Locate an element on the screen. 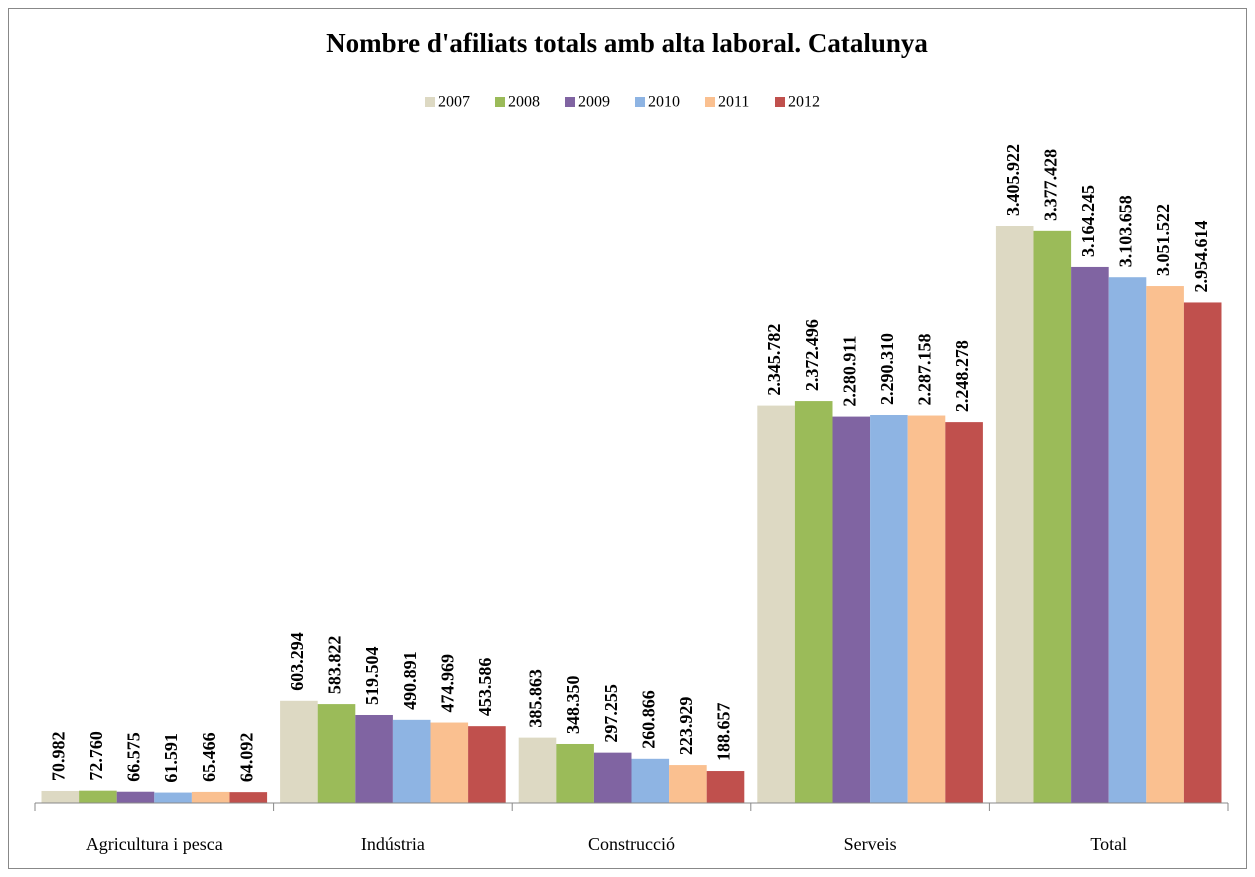  x-tick-label: Total is located at coordinates (1108, 844).